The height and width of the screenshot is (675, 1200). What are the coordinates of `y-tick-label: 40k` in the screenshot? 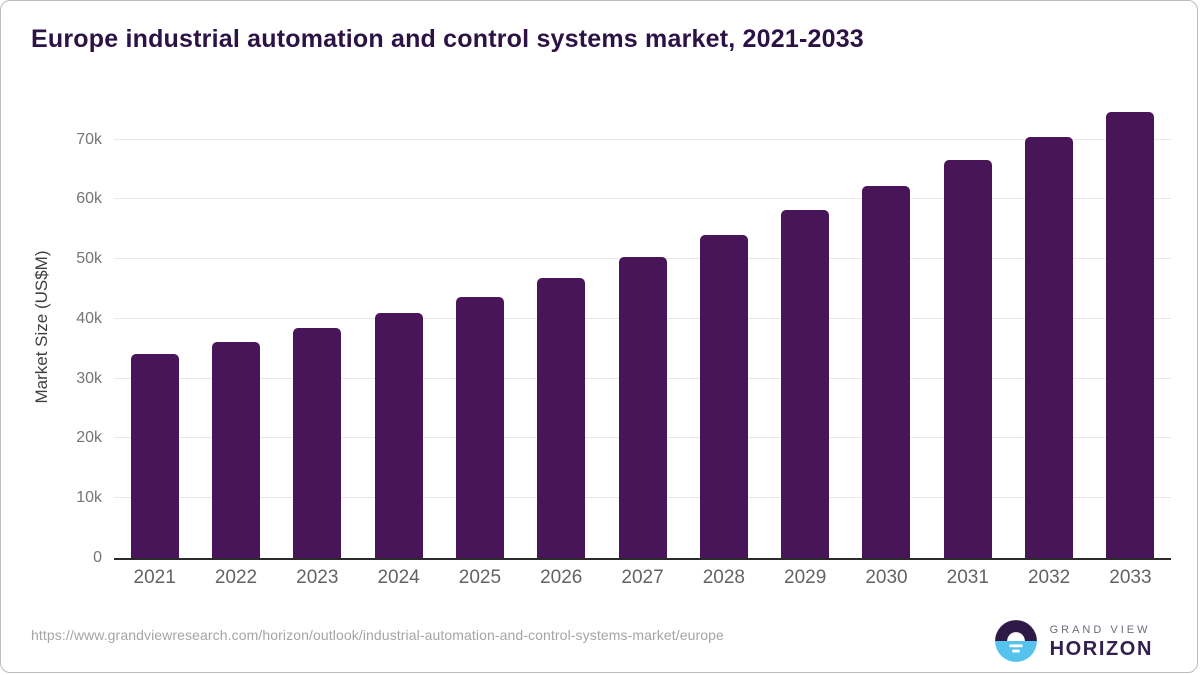 It's located at (89, 318).